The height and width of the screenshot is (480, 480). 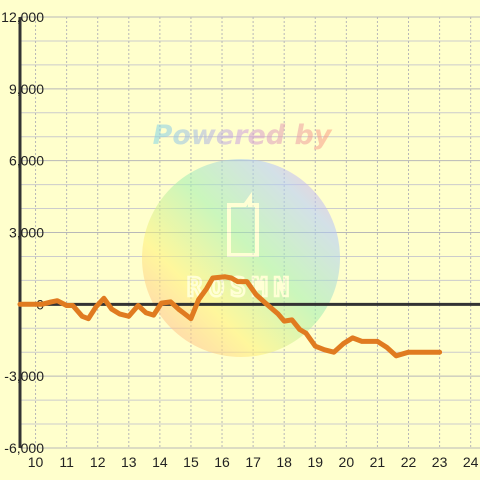 What do you see at coordinates (222, 462) in the screenshot?
I see `x-tick-label: 16` at bounding box center [222, 462].